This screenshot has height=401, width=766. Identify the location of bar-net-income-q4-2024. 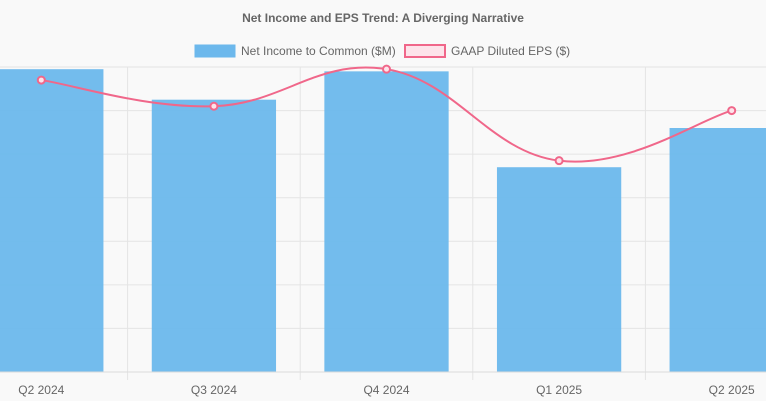
(386, 221).